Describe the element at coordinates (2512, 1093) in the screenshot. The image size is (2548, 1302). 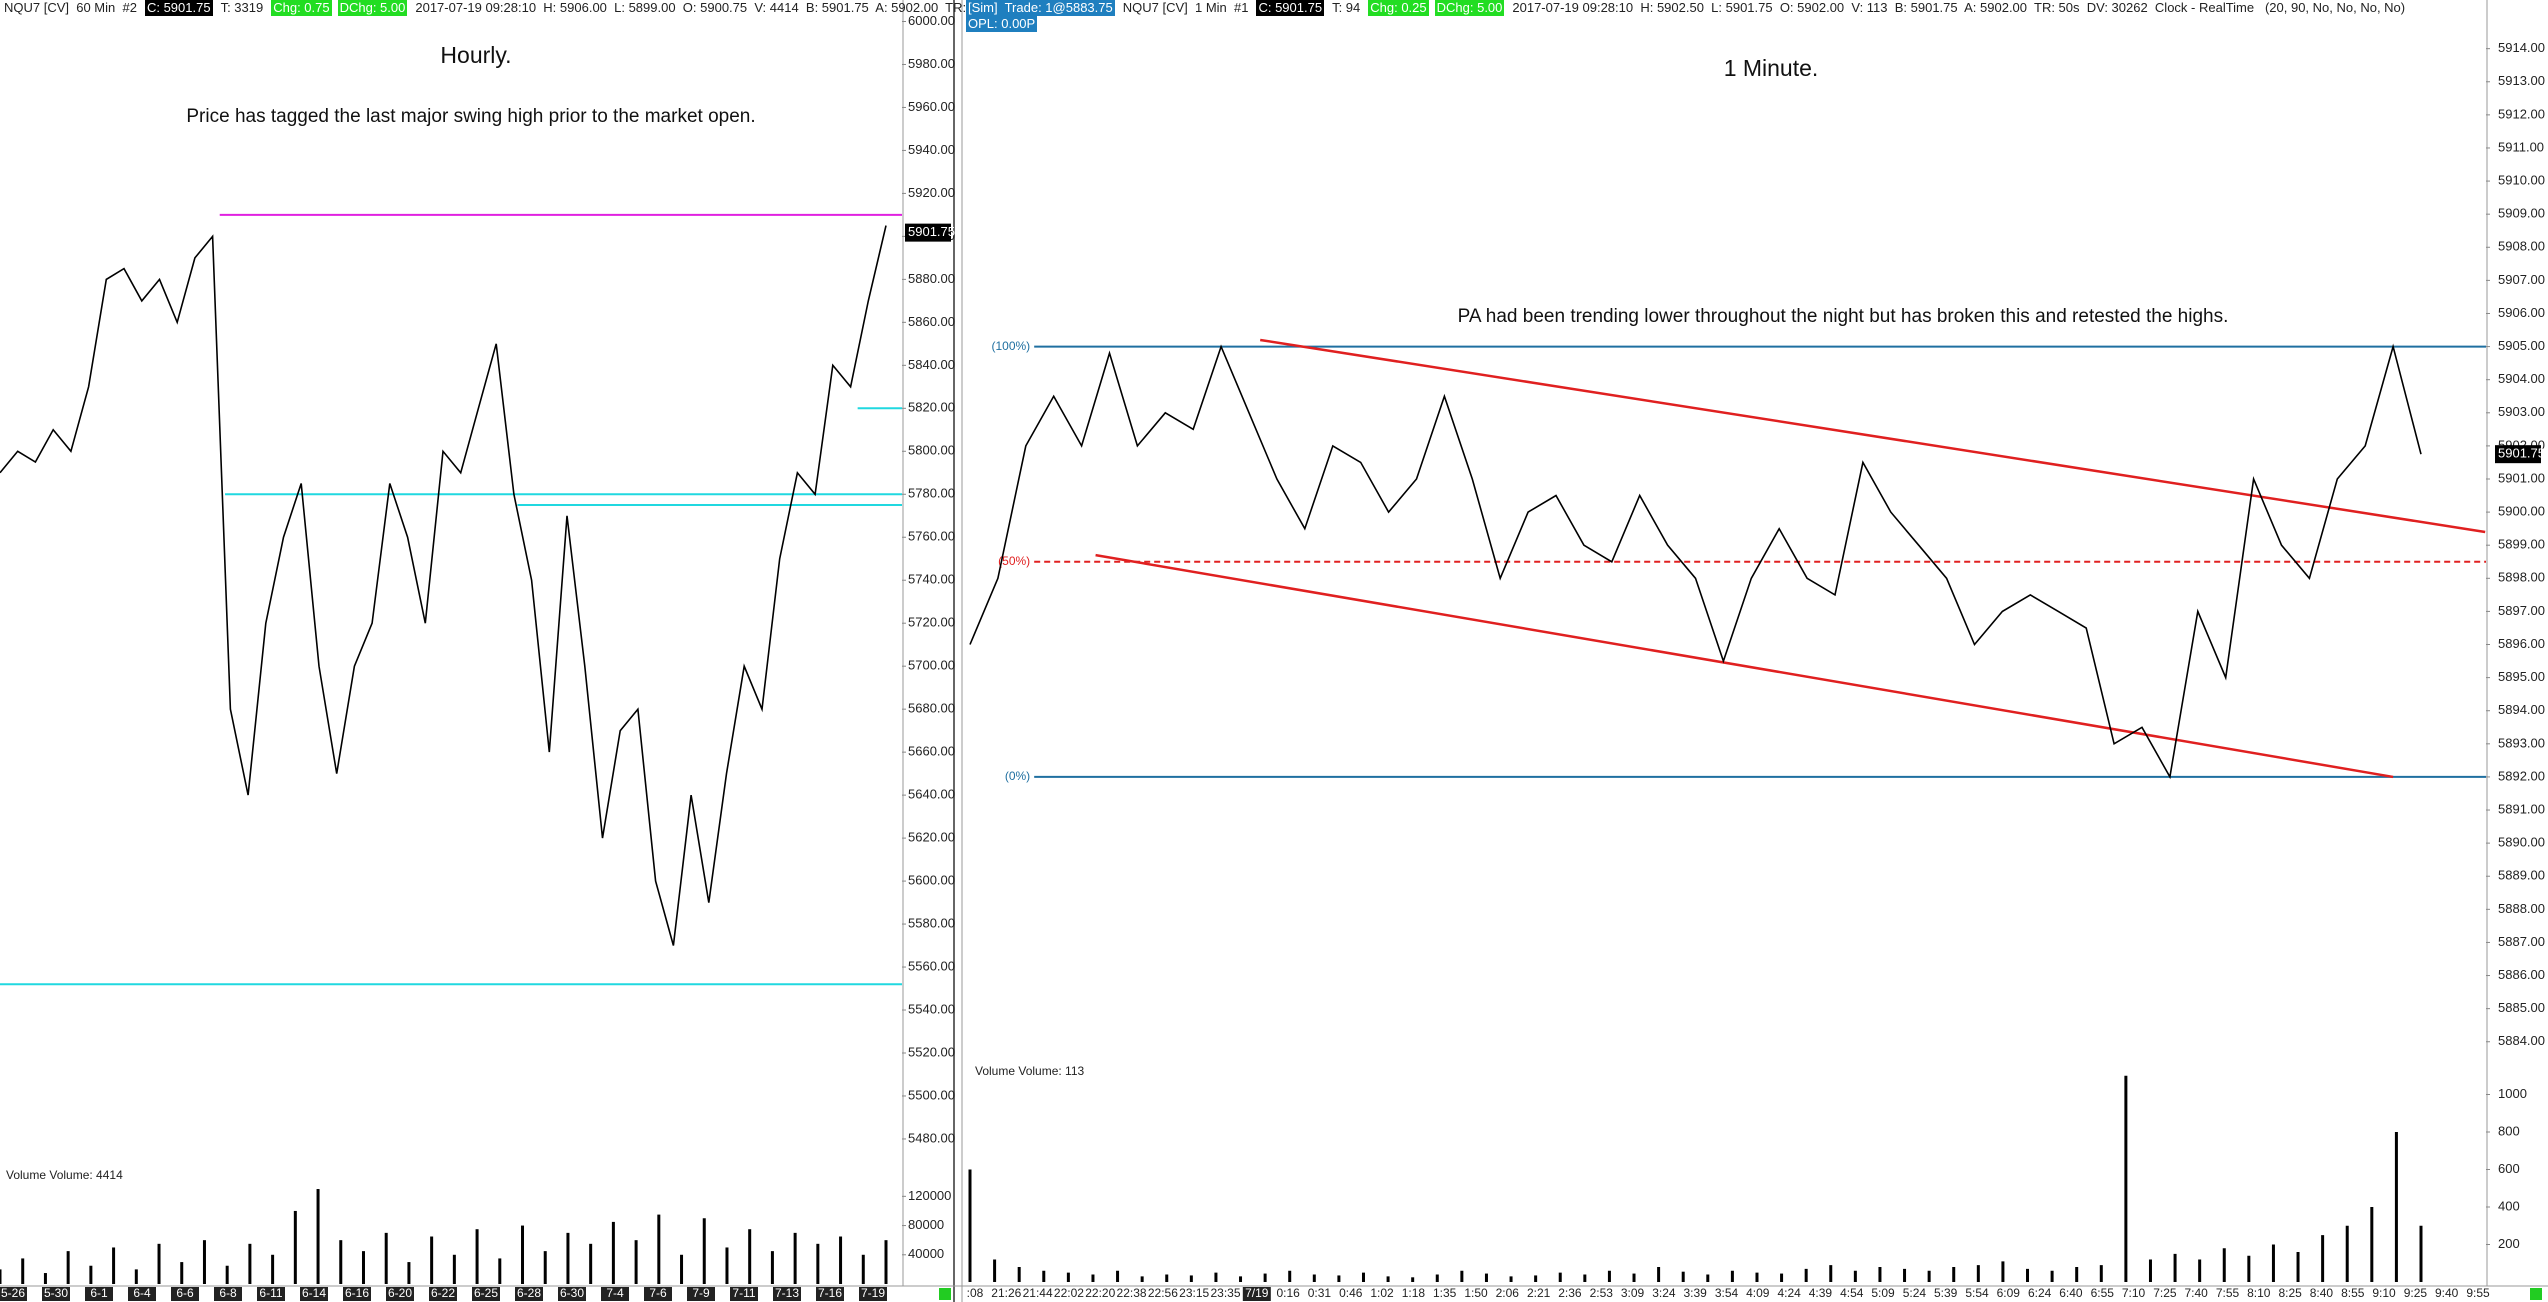
I see `y-tick-label: 1000` at that location.